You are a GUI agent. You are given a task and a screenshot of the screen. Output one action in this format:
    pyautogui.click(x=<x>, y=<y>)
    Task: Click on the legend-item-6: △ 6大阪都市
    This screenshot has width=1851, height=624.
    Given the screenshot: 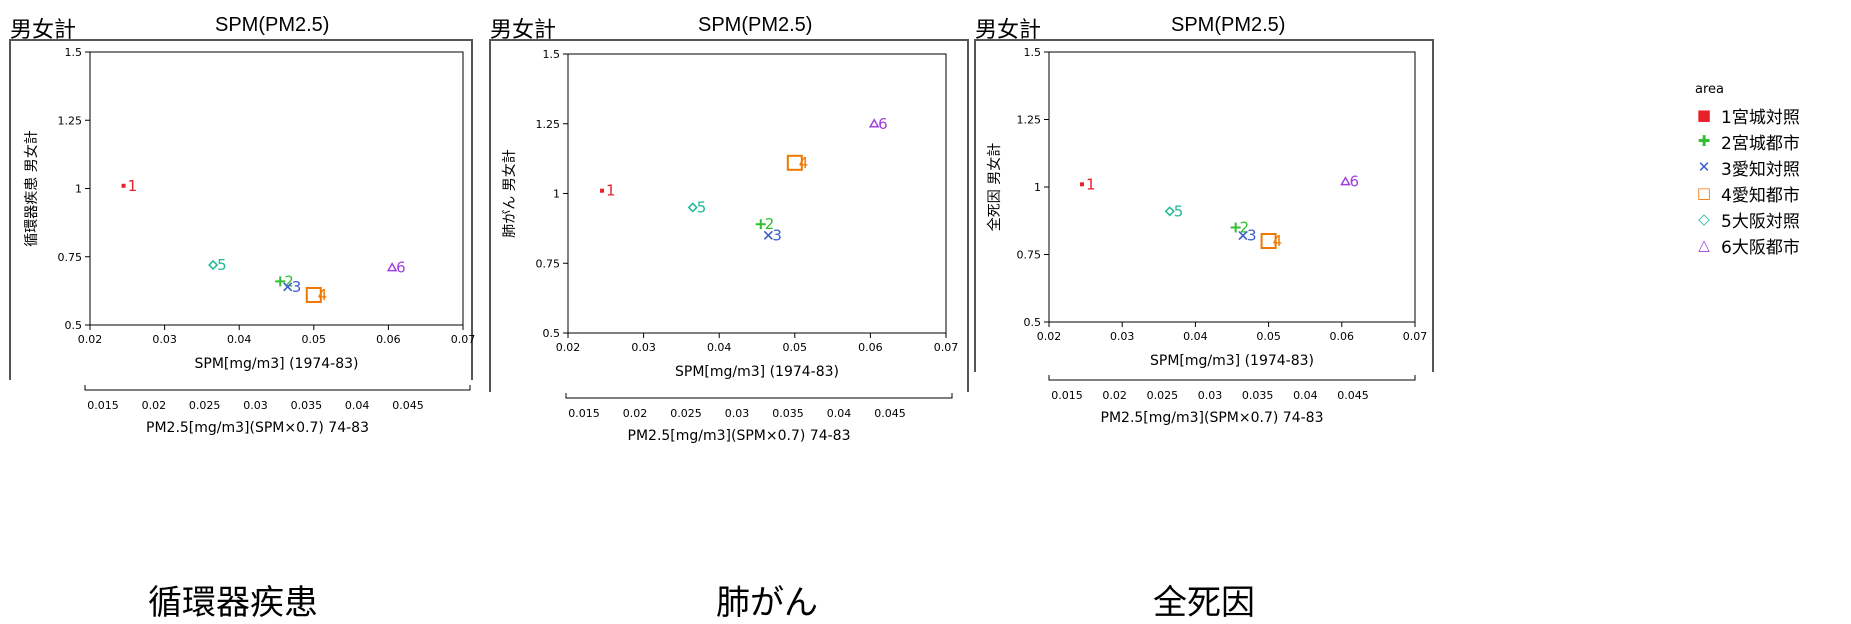 What is the action you would take?
    pyautogui.click(x=1747, y=245)
    